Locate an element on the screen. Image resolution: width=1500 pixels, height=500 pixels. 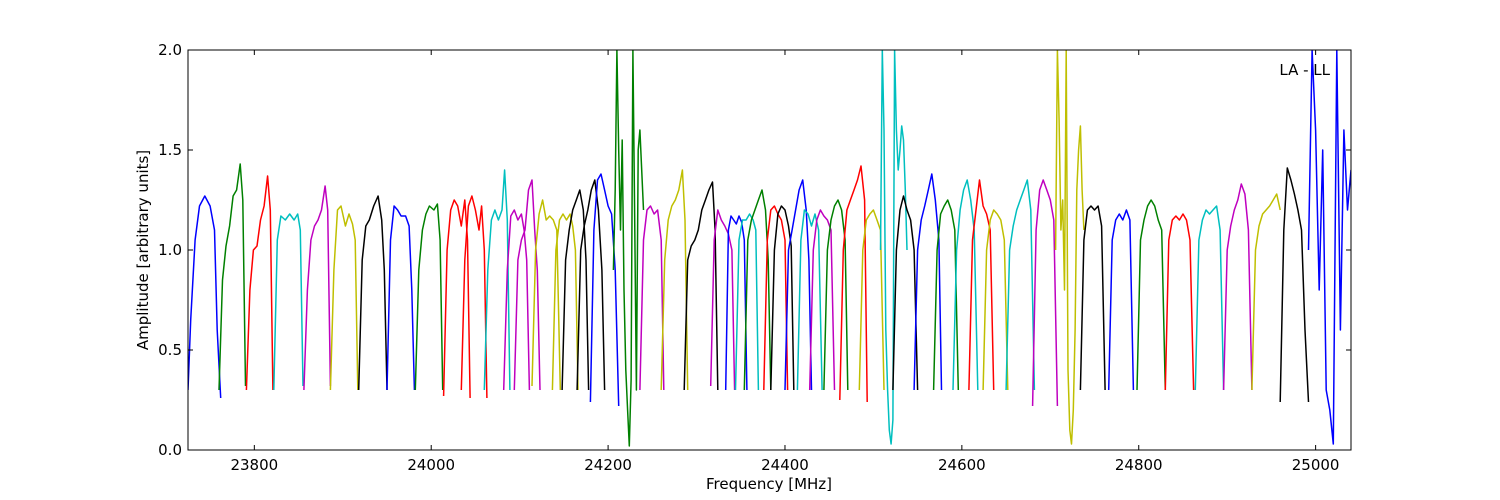
x-tick-label: 24600 is located at coordinates (962, 465).